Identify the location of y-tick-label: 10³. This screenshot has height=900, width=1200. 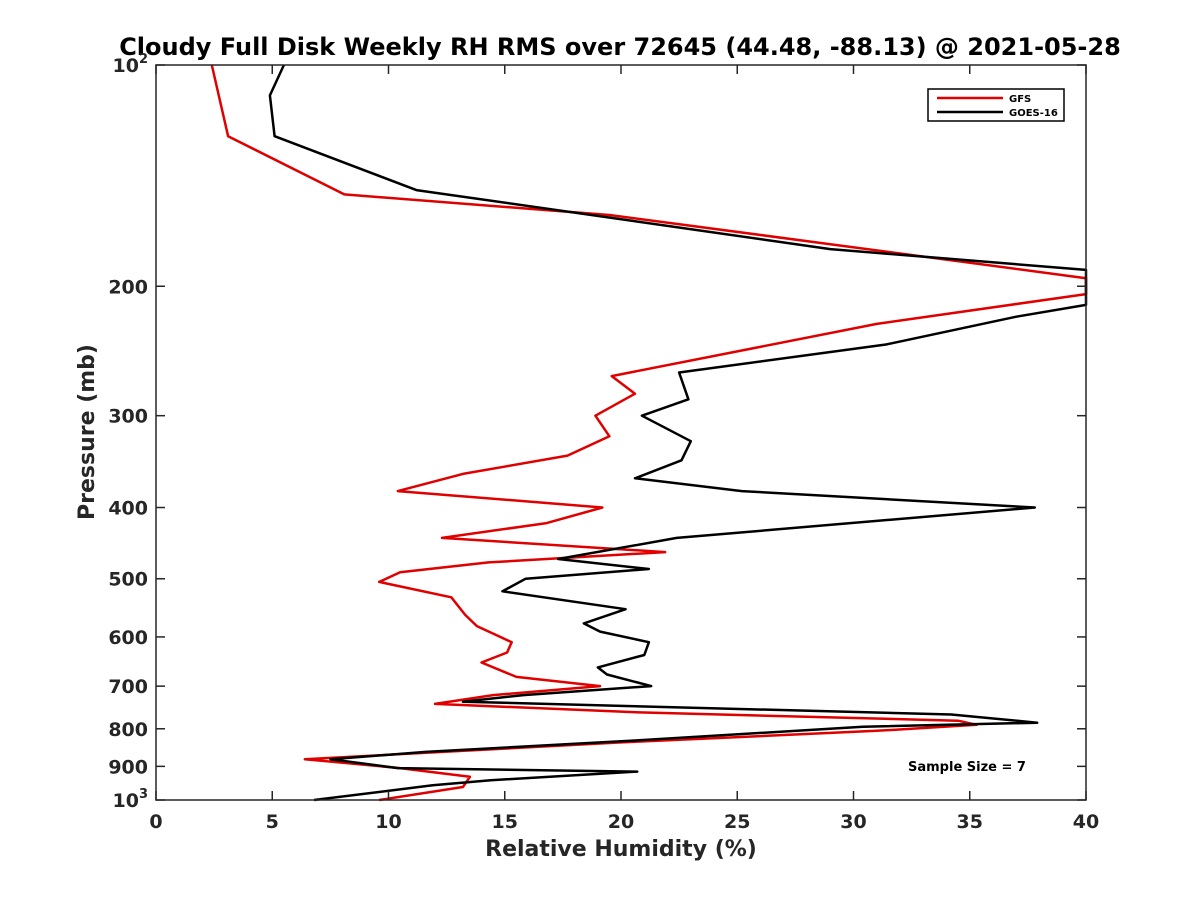
(131, 799).